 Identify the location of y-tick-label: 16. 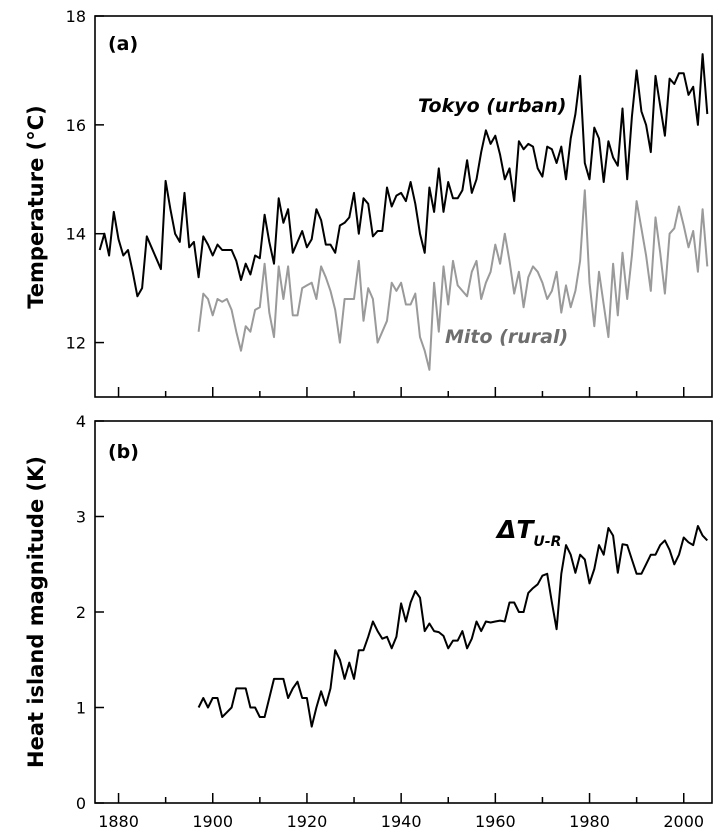
(76, 125).